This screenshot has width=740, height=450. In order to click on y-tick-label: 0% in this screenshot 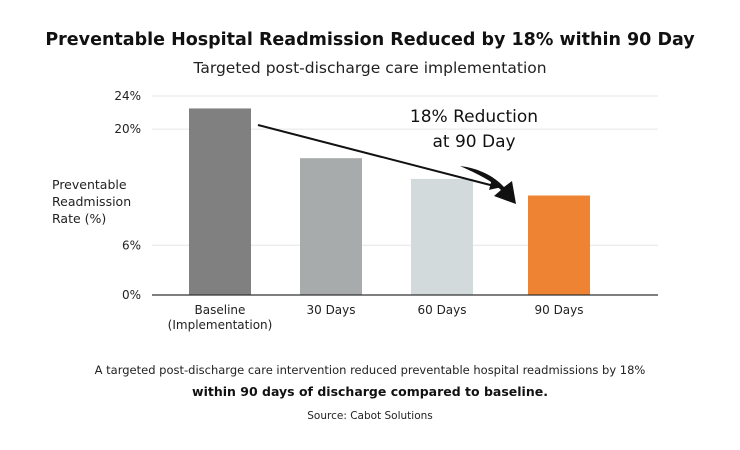, I will do `click(131, 295)`.